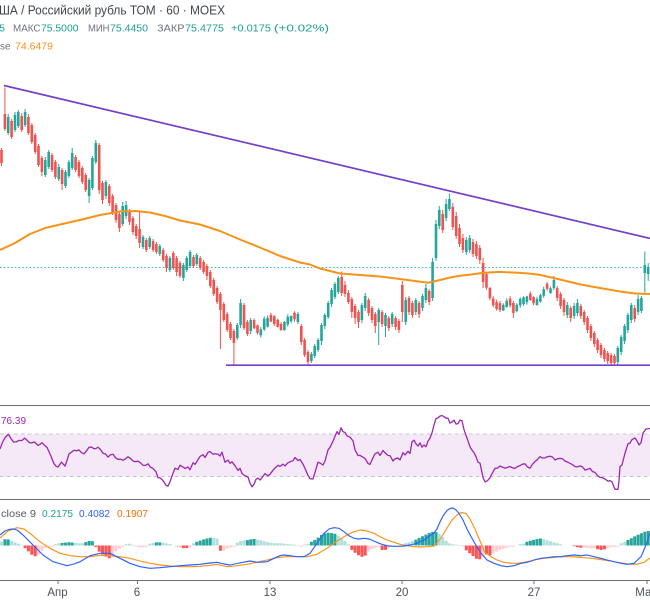 Image resolution: width=650 pixels, height=600 pixels. I want to click on svg-text: МИН, so click(99, 29).